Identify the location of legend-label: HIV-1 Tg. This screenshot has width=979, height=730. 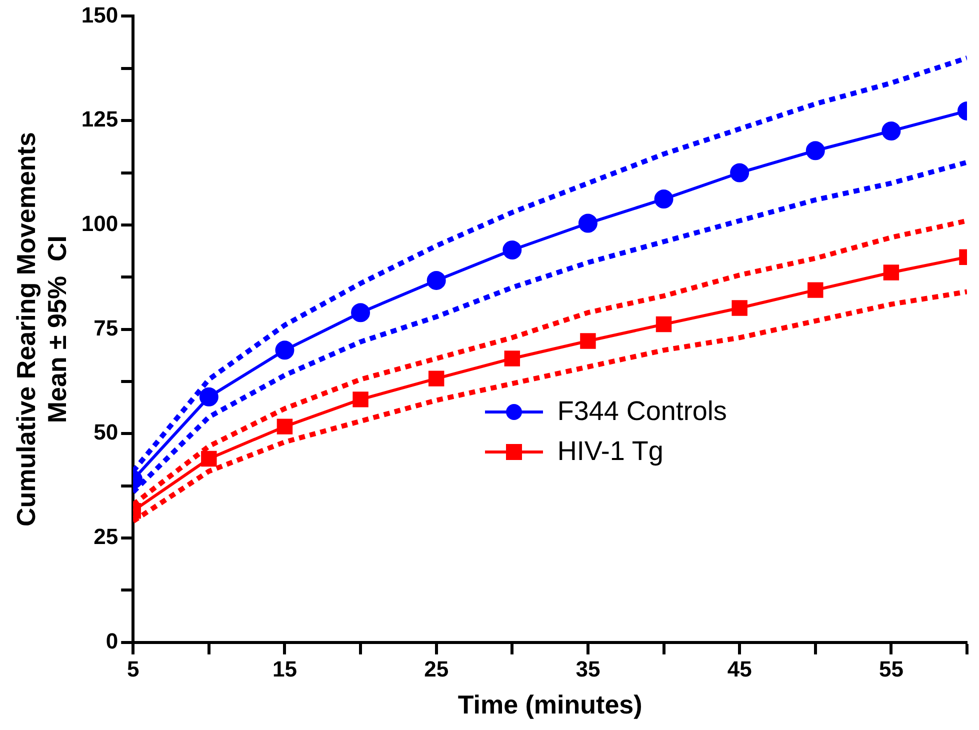
(610, 452).